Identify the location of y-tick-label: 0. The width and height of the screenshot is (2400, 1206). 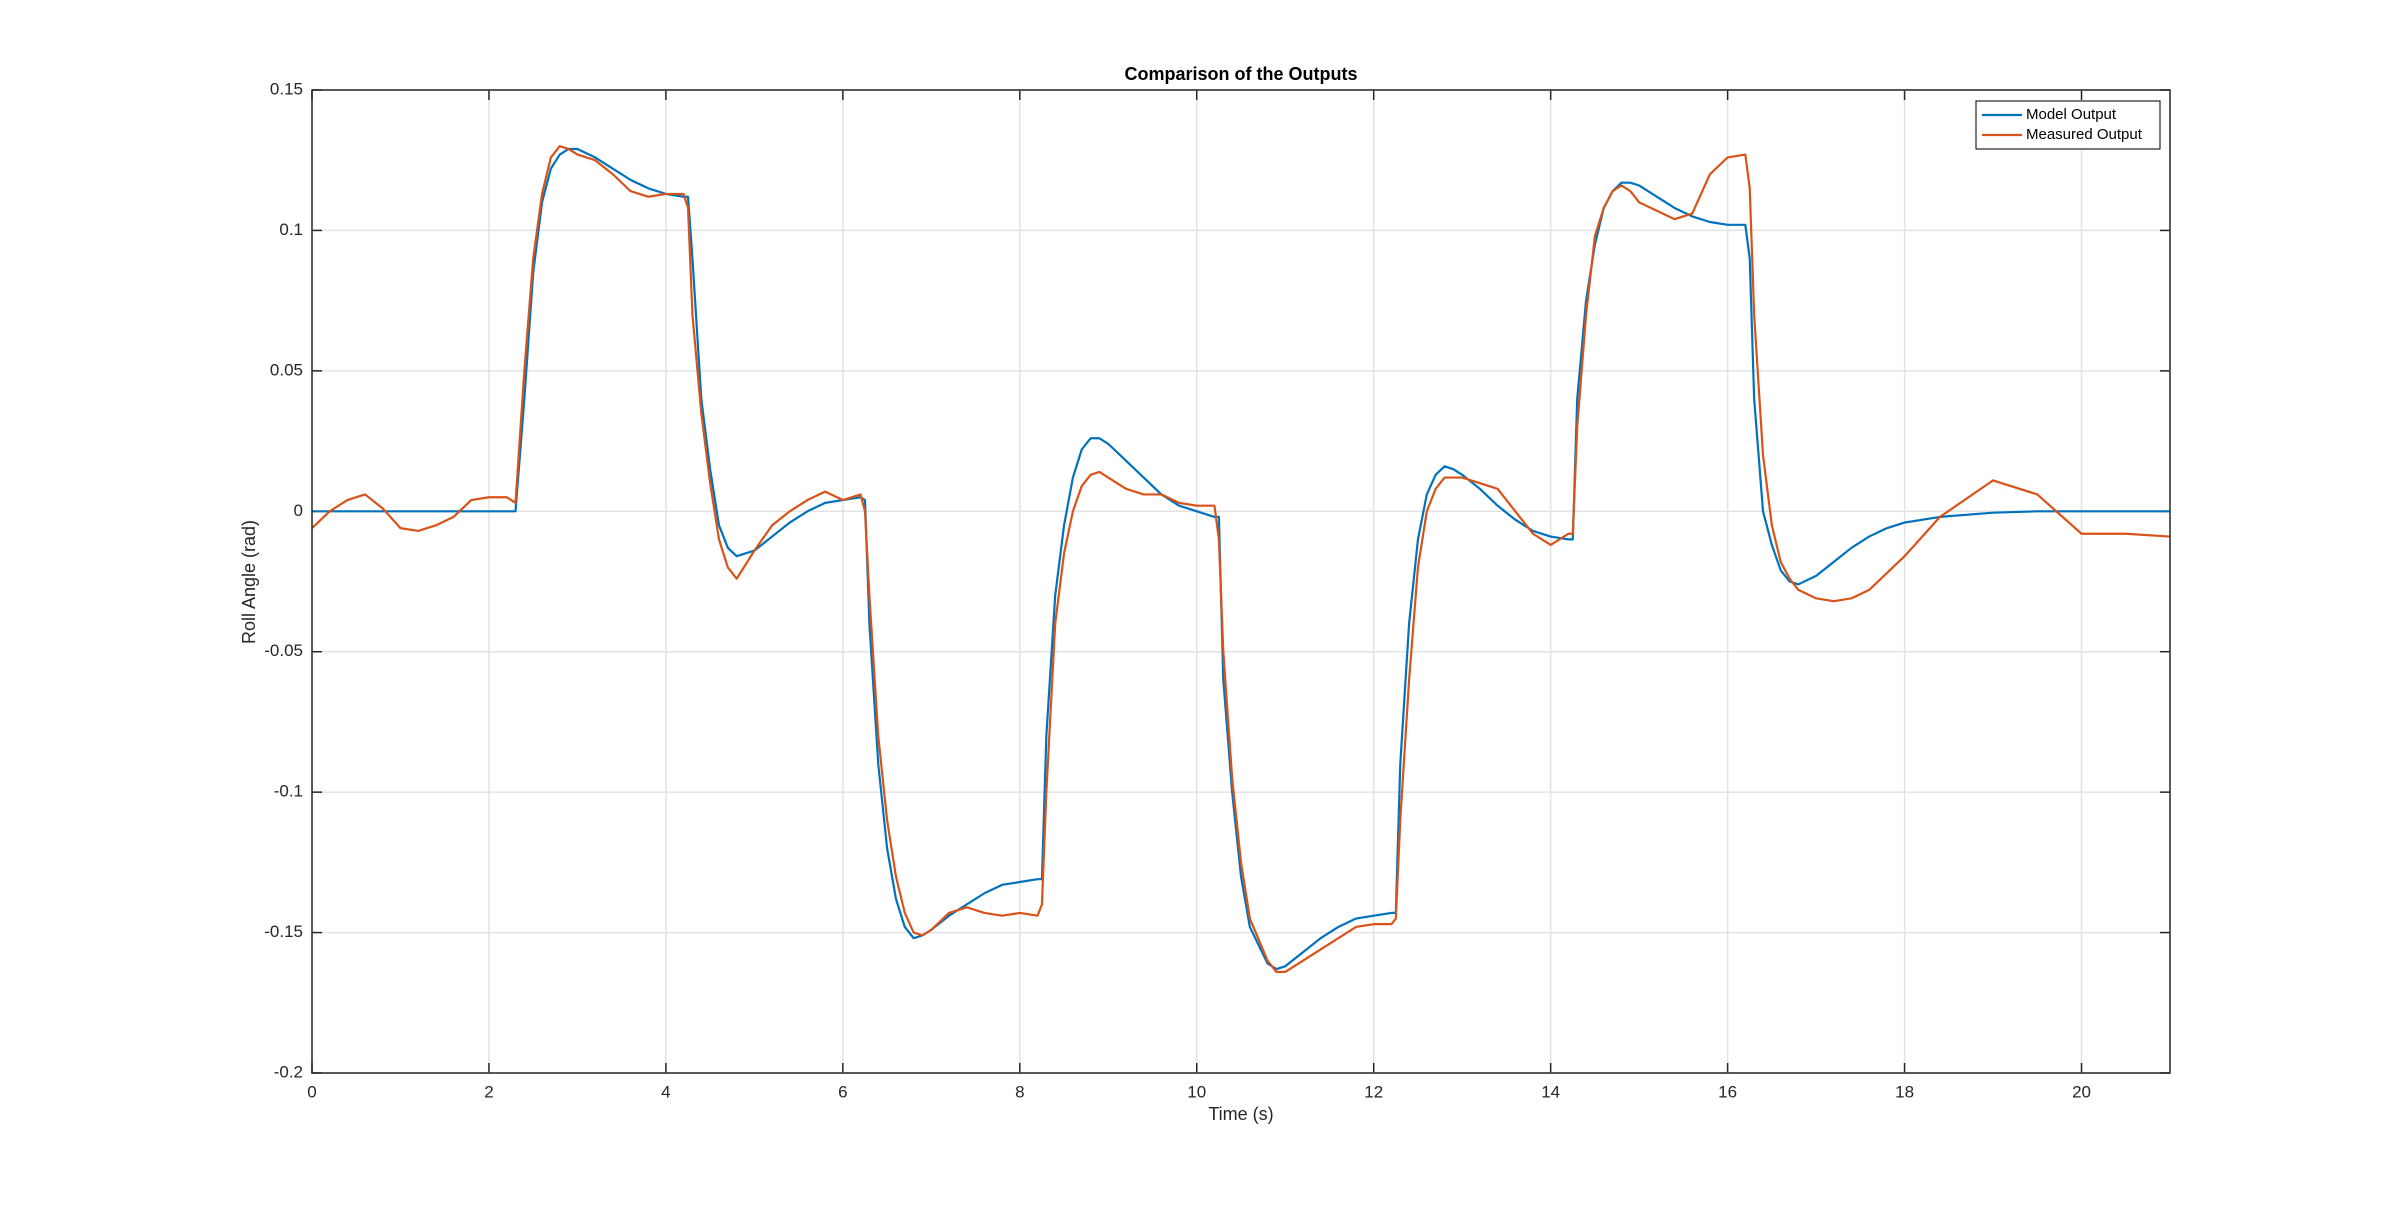
(298, 510).